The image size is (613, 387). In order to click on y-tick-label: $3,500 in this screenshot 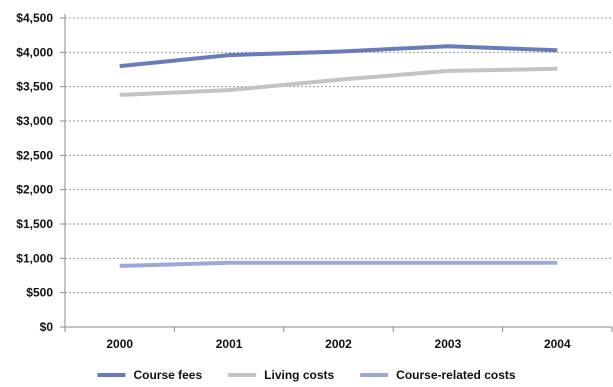, I will do `click(34, 87)`.